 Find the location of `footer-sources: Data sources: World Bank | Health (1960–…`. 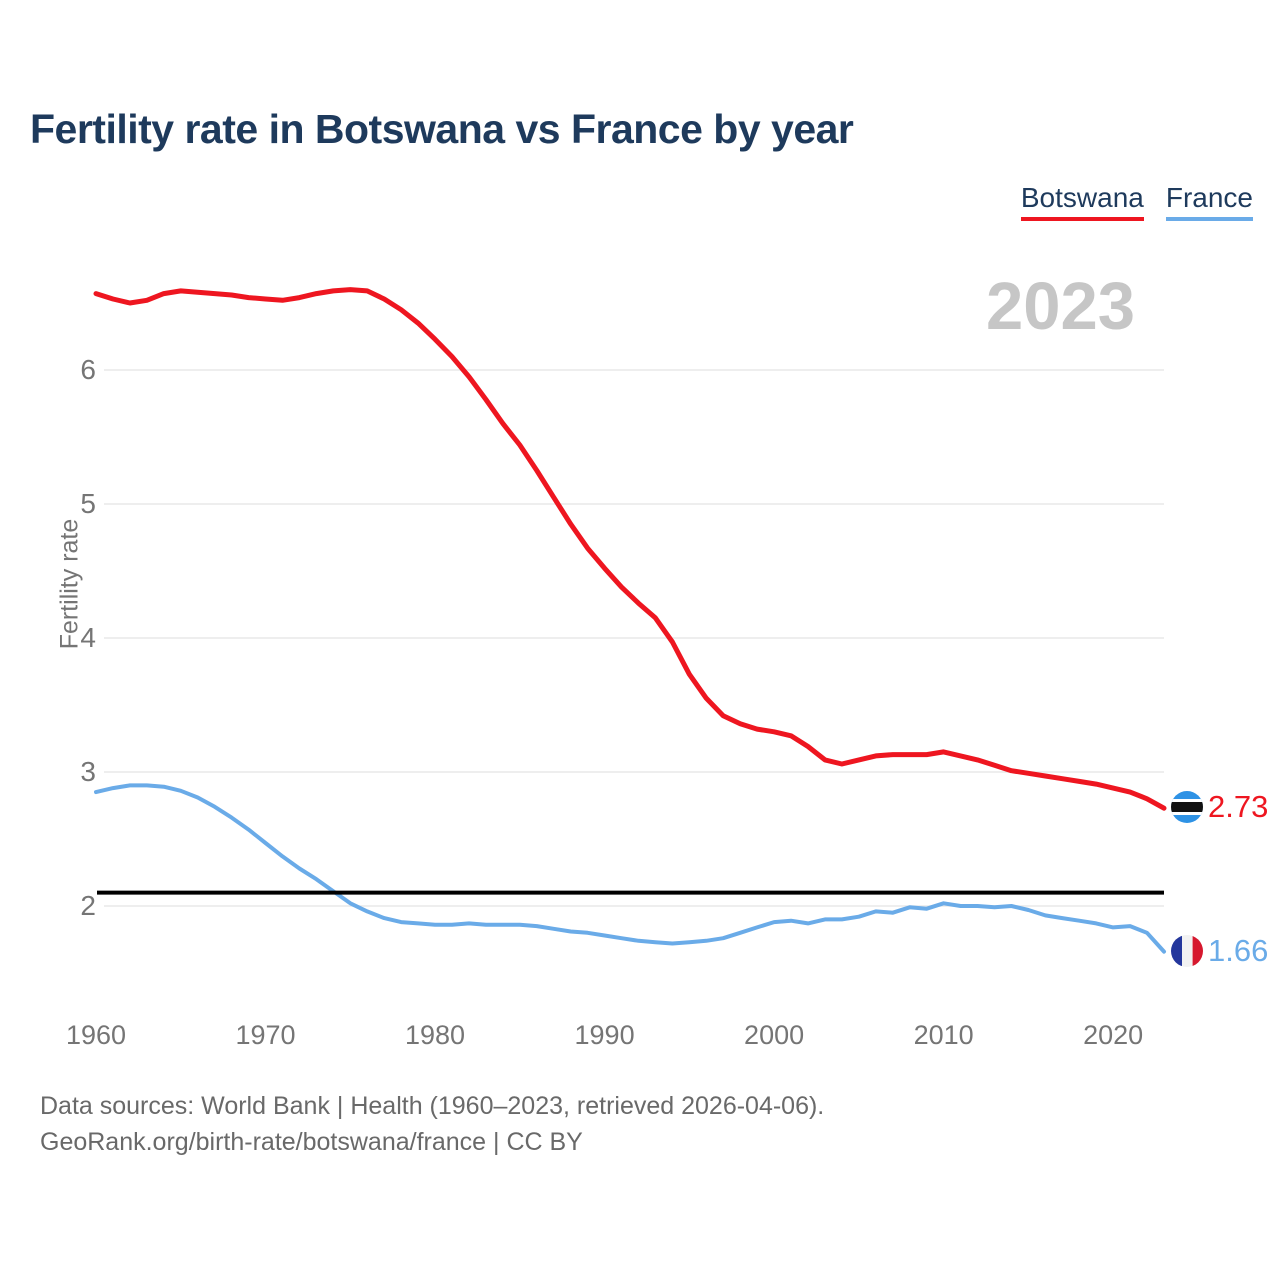

footer-sources: Data sources: World Bank | Health (1960–… is located at coordinates (432, 1106).